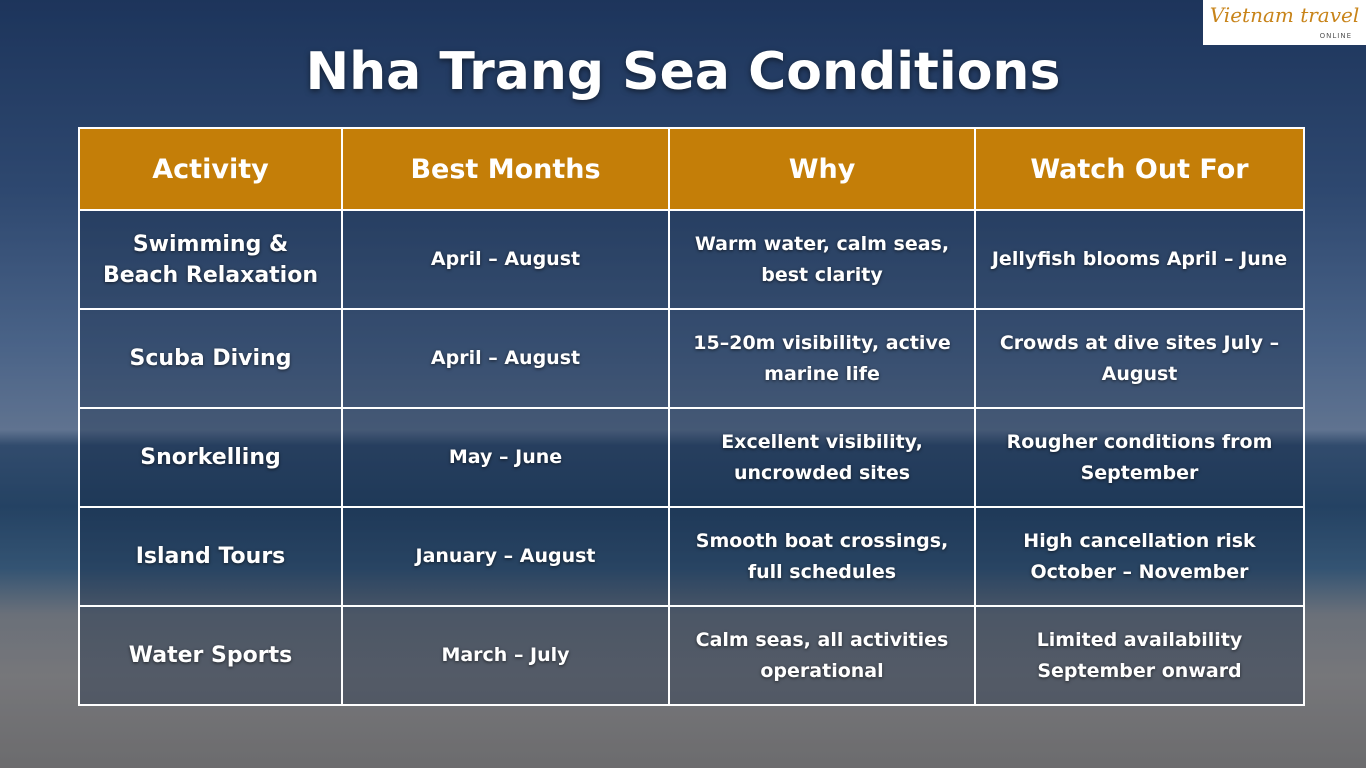 This screenshot has width=1366, height=768. Describe the element at coordinates (210, 655) in the screenshot. I see `table-cell: Water Sports` at that location.